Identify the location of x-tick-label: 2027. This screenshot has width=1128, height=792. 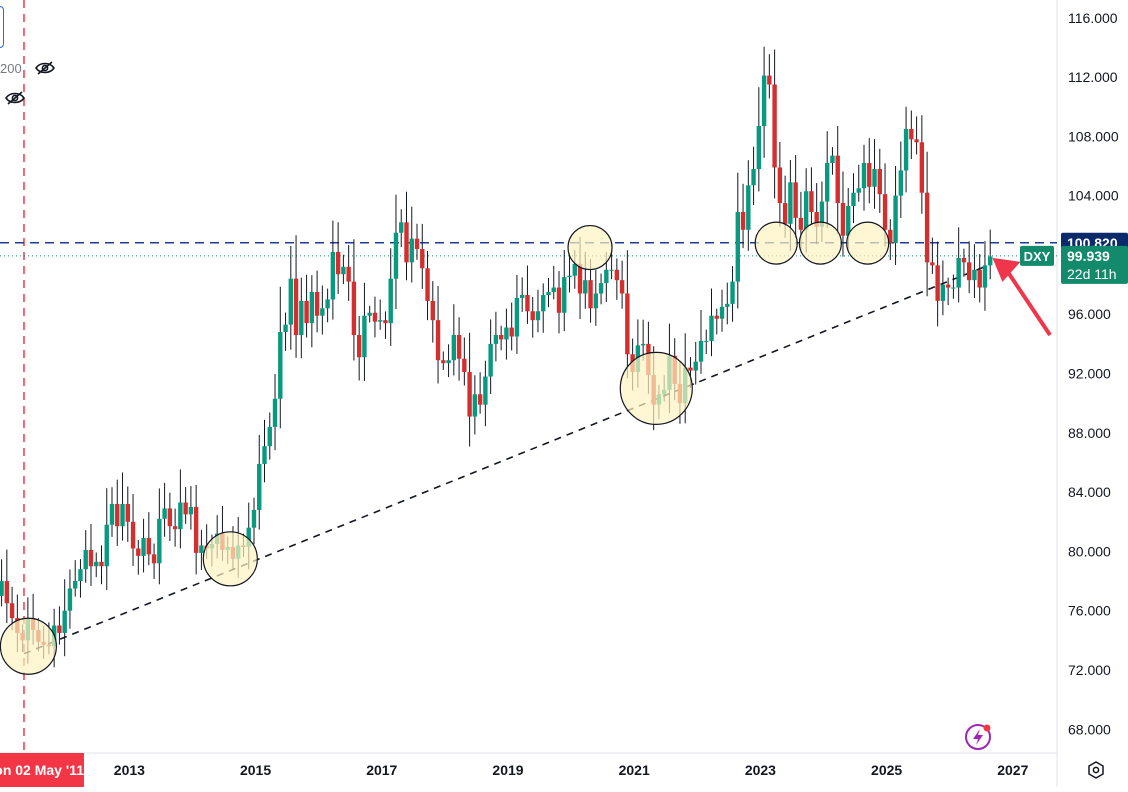
(1012, 770).